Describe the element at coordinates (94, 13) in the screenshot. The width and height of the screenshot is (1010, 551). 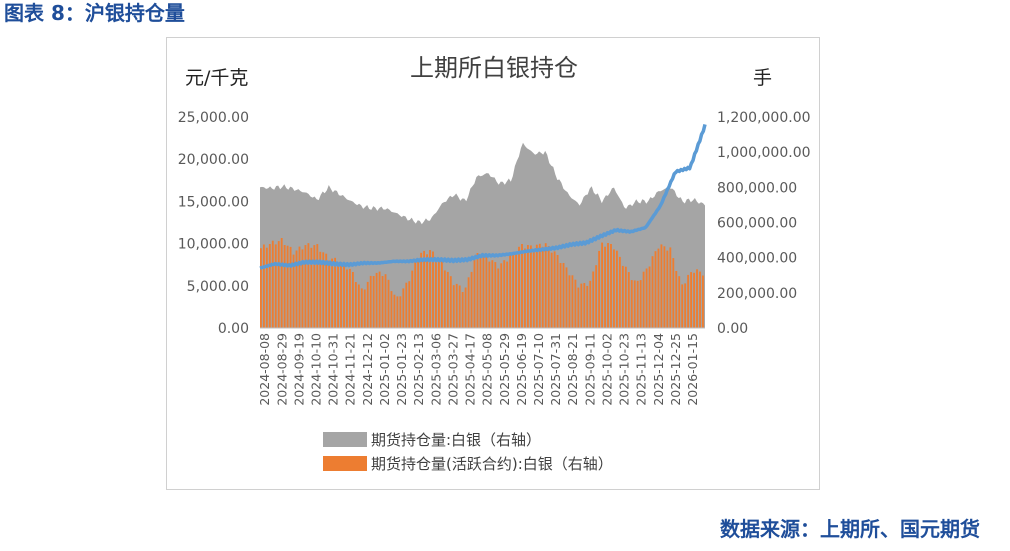
I see `figure-title: 图表 8：沪银持仓量` at that location.